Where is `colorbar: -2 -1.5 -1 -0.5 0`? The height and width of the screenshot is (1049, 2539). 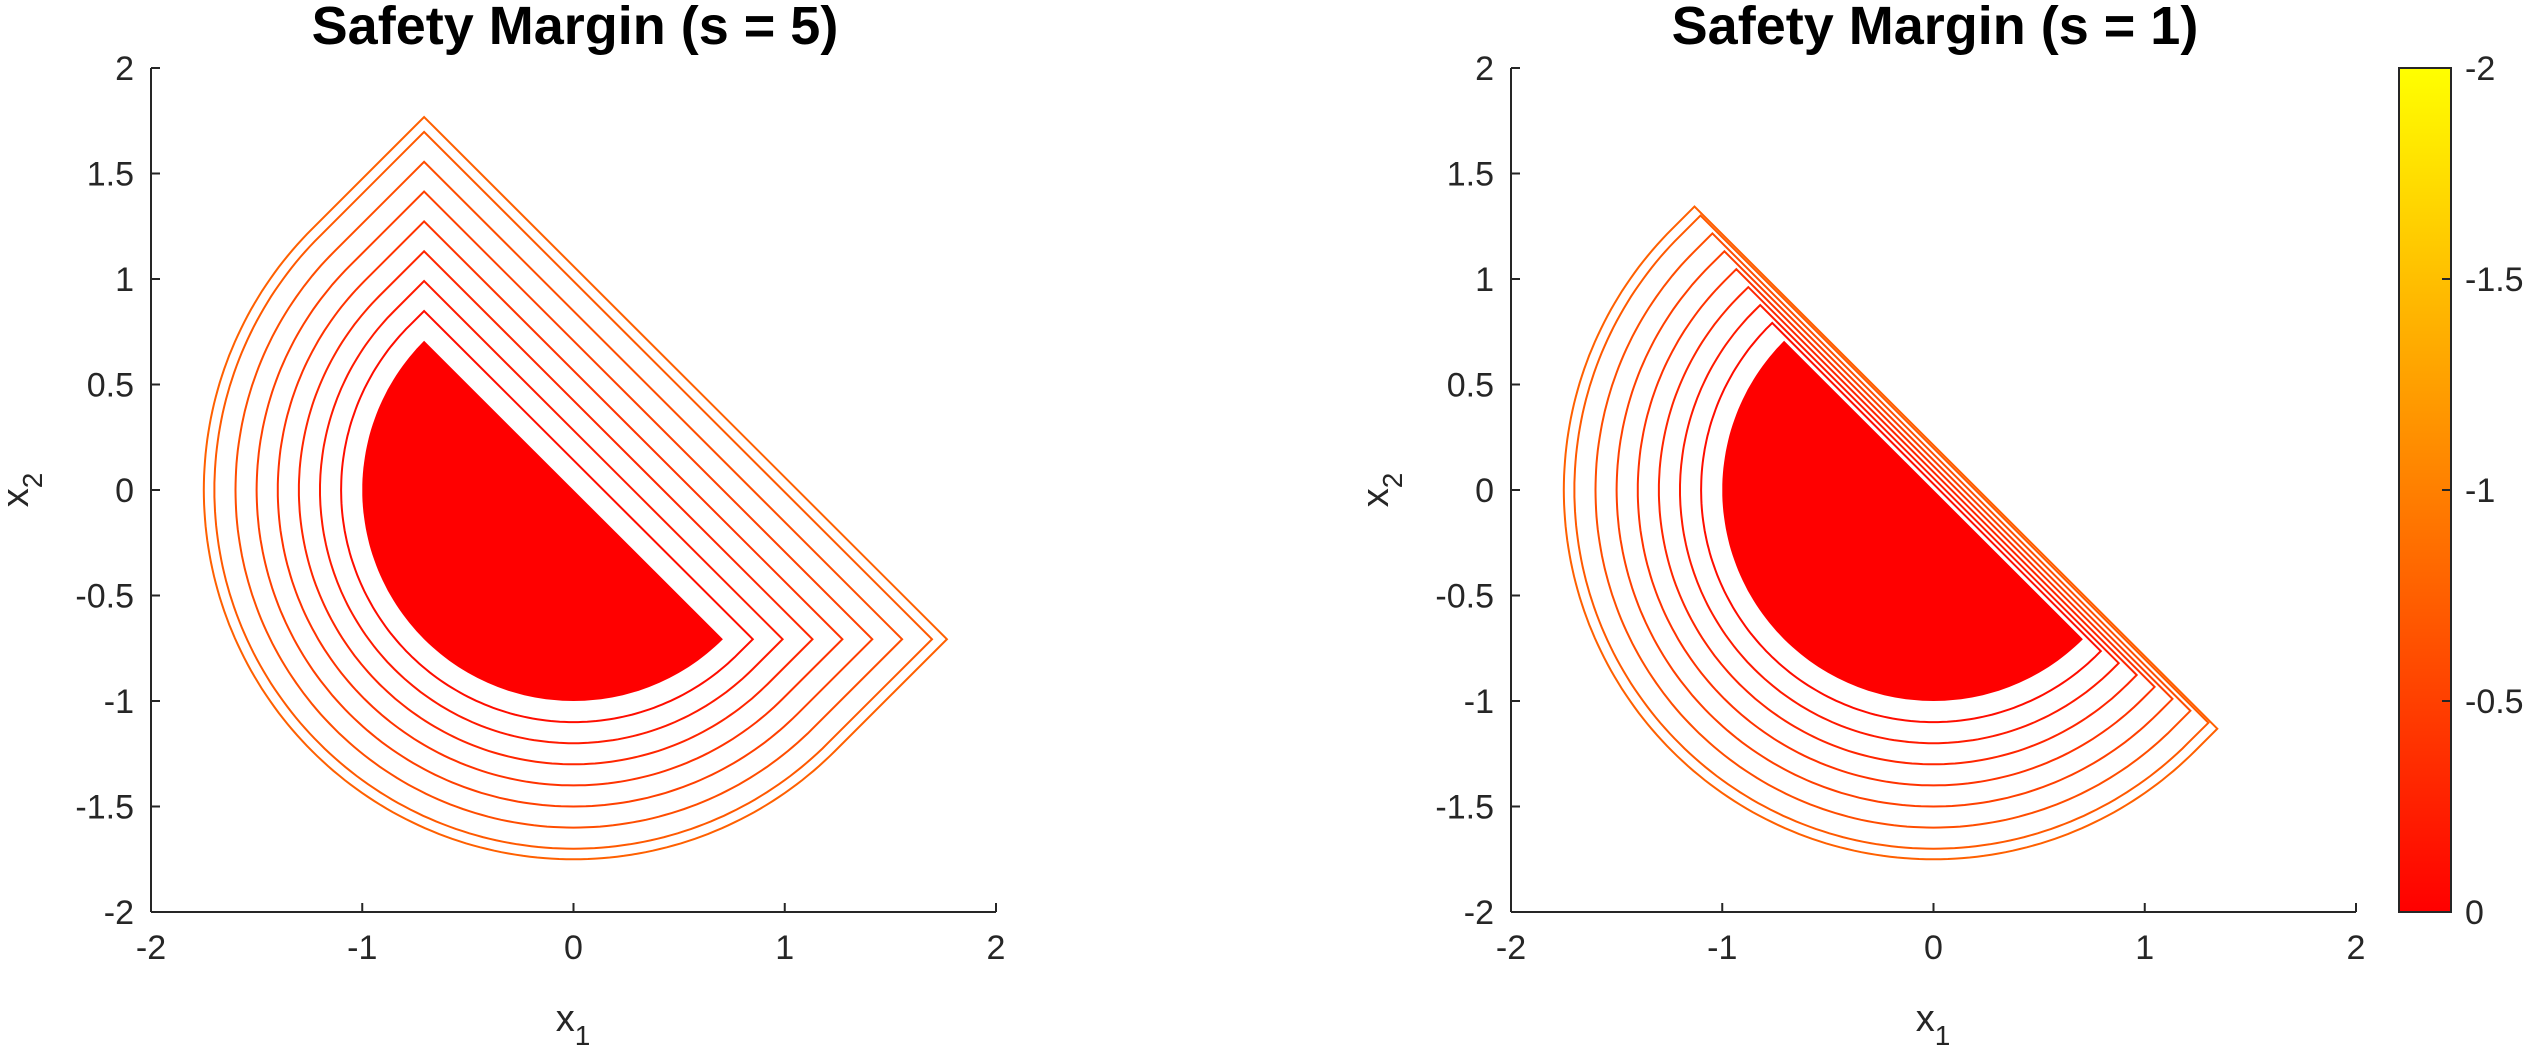 colorbar: -2 -1.5 -1 -0.5 0 is located at coordinates (2461, 491).